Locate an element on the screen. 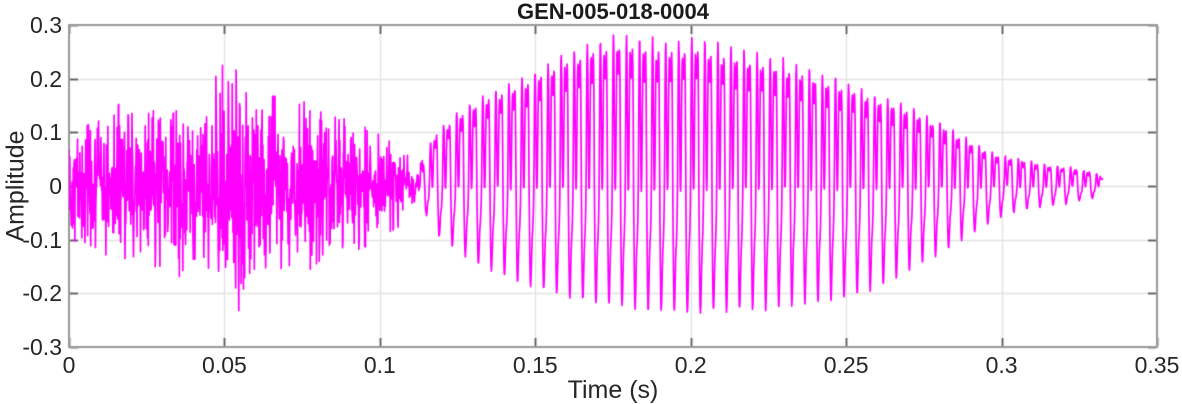 The image size is (1182, 404). y-tick-label: 0.1 is located at coordinates (46, 132).